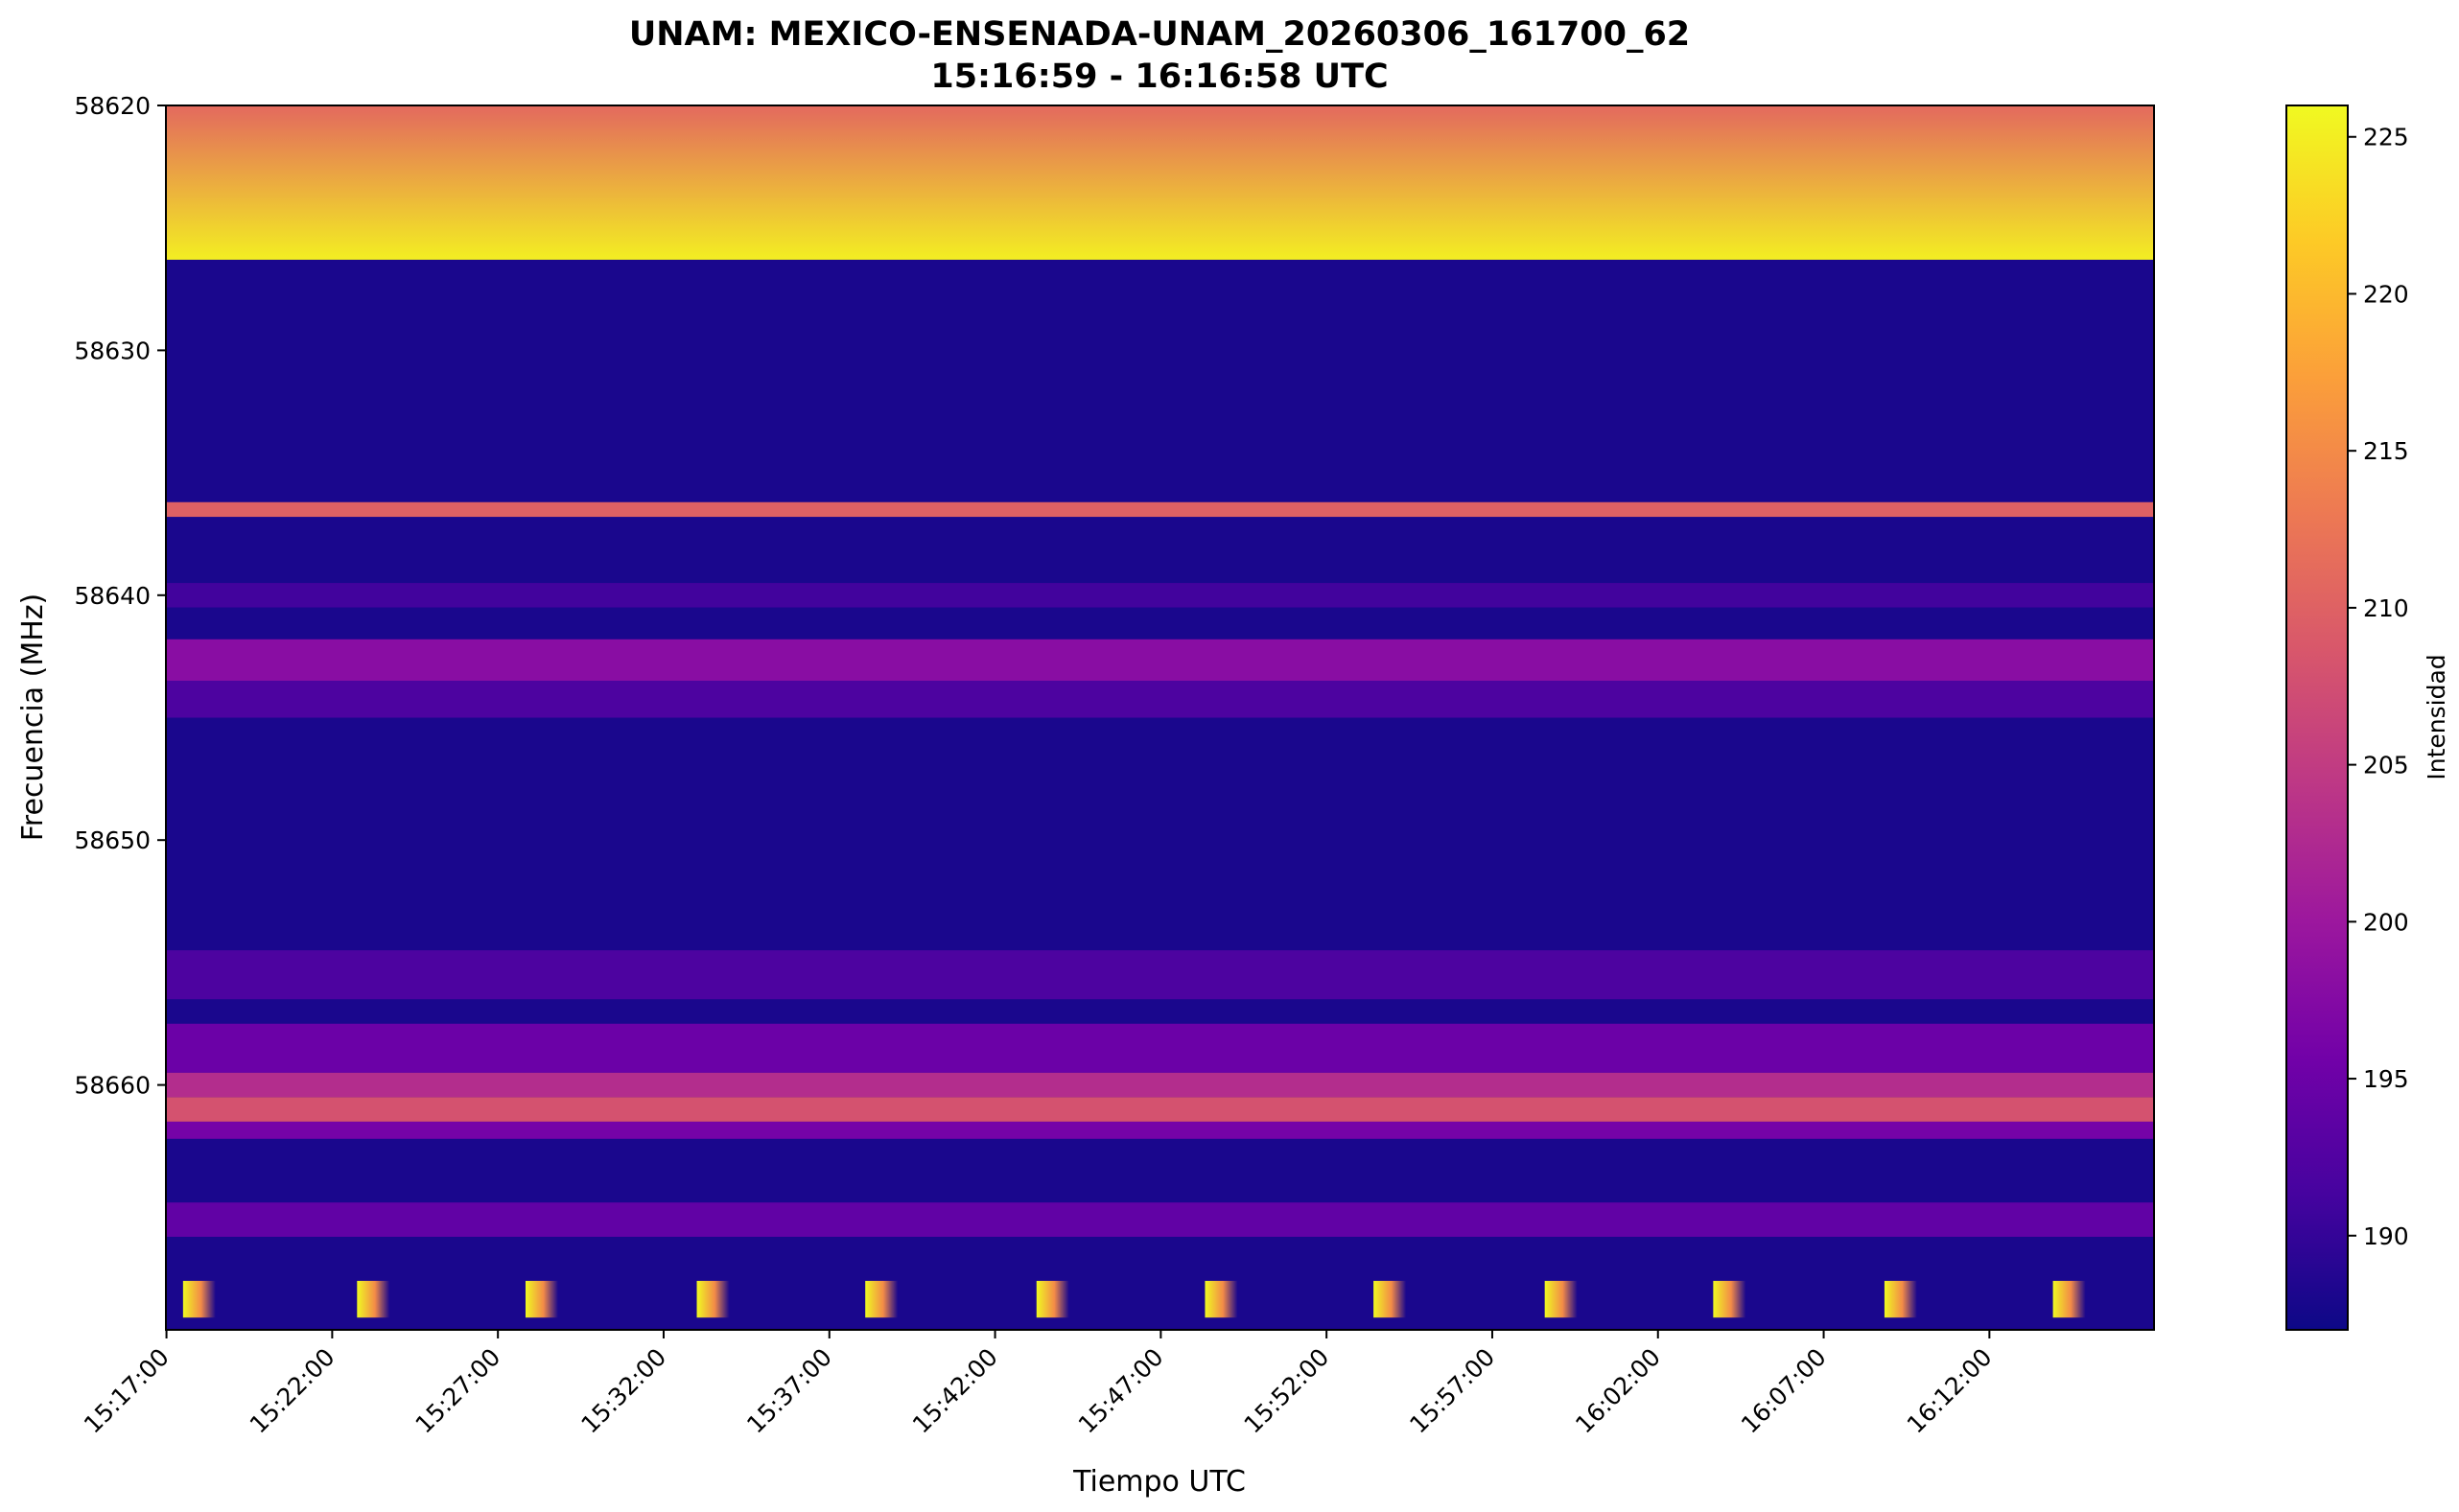 The height and width of the screenshot is (1512, 2459). Describe the element at coordinates (113, 1086) in the screenshot. I see `y-tick-label: 58660` at that location.